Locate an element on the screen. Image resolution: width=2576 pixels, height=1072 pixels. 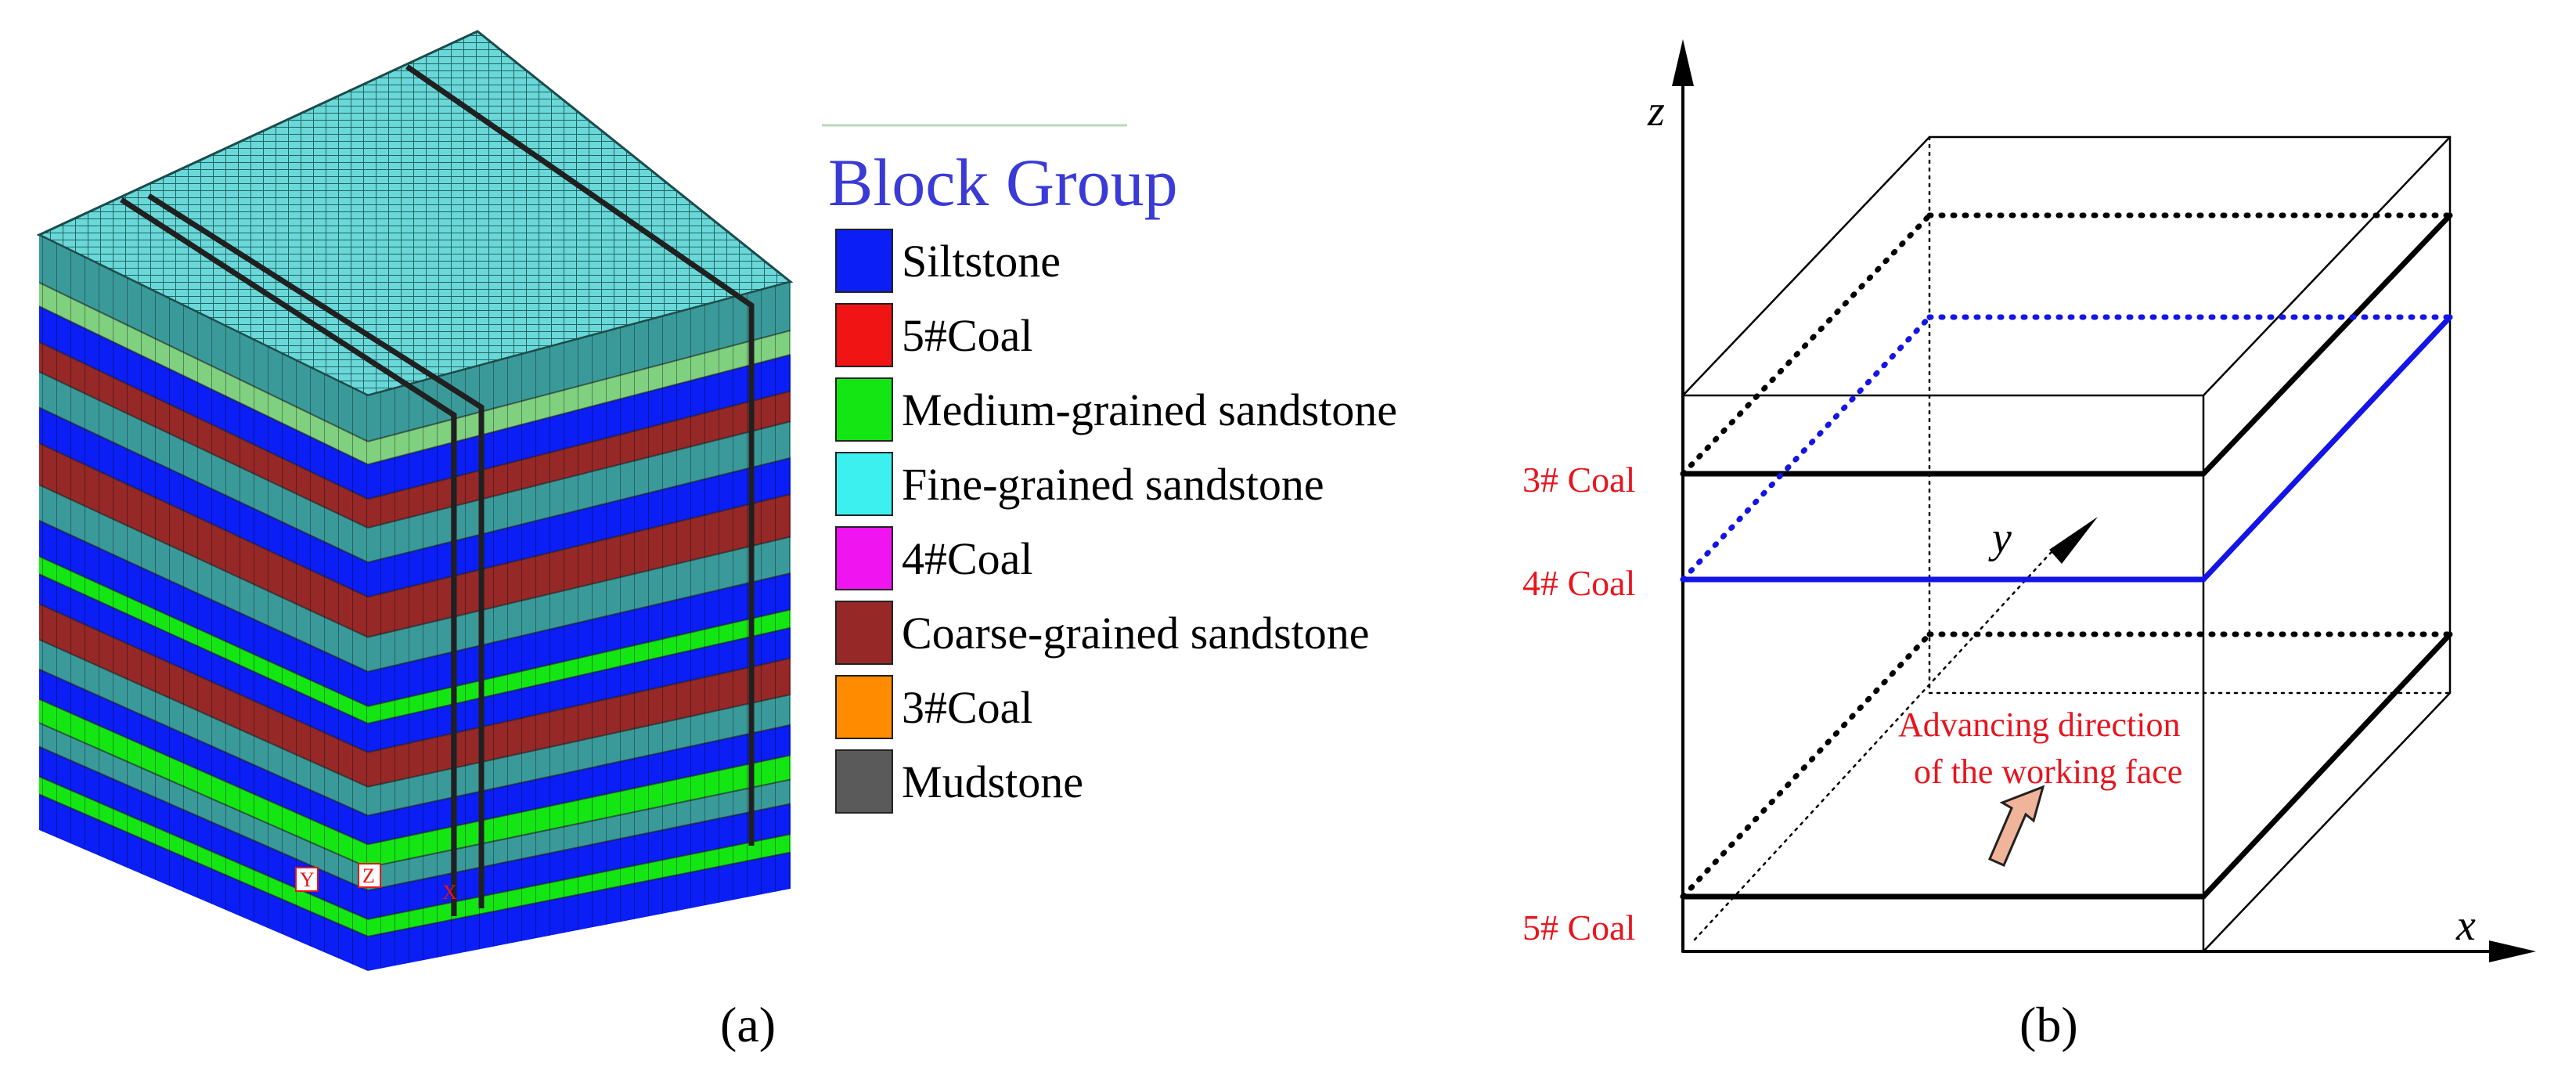
legend-label: Siltstone is located at coordinates (981, 261).